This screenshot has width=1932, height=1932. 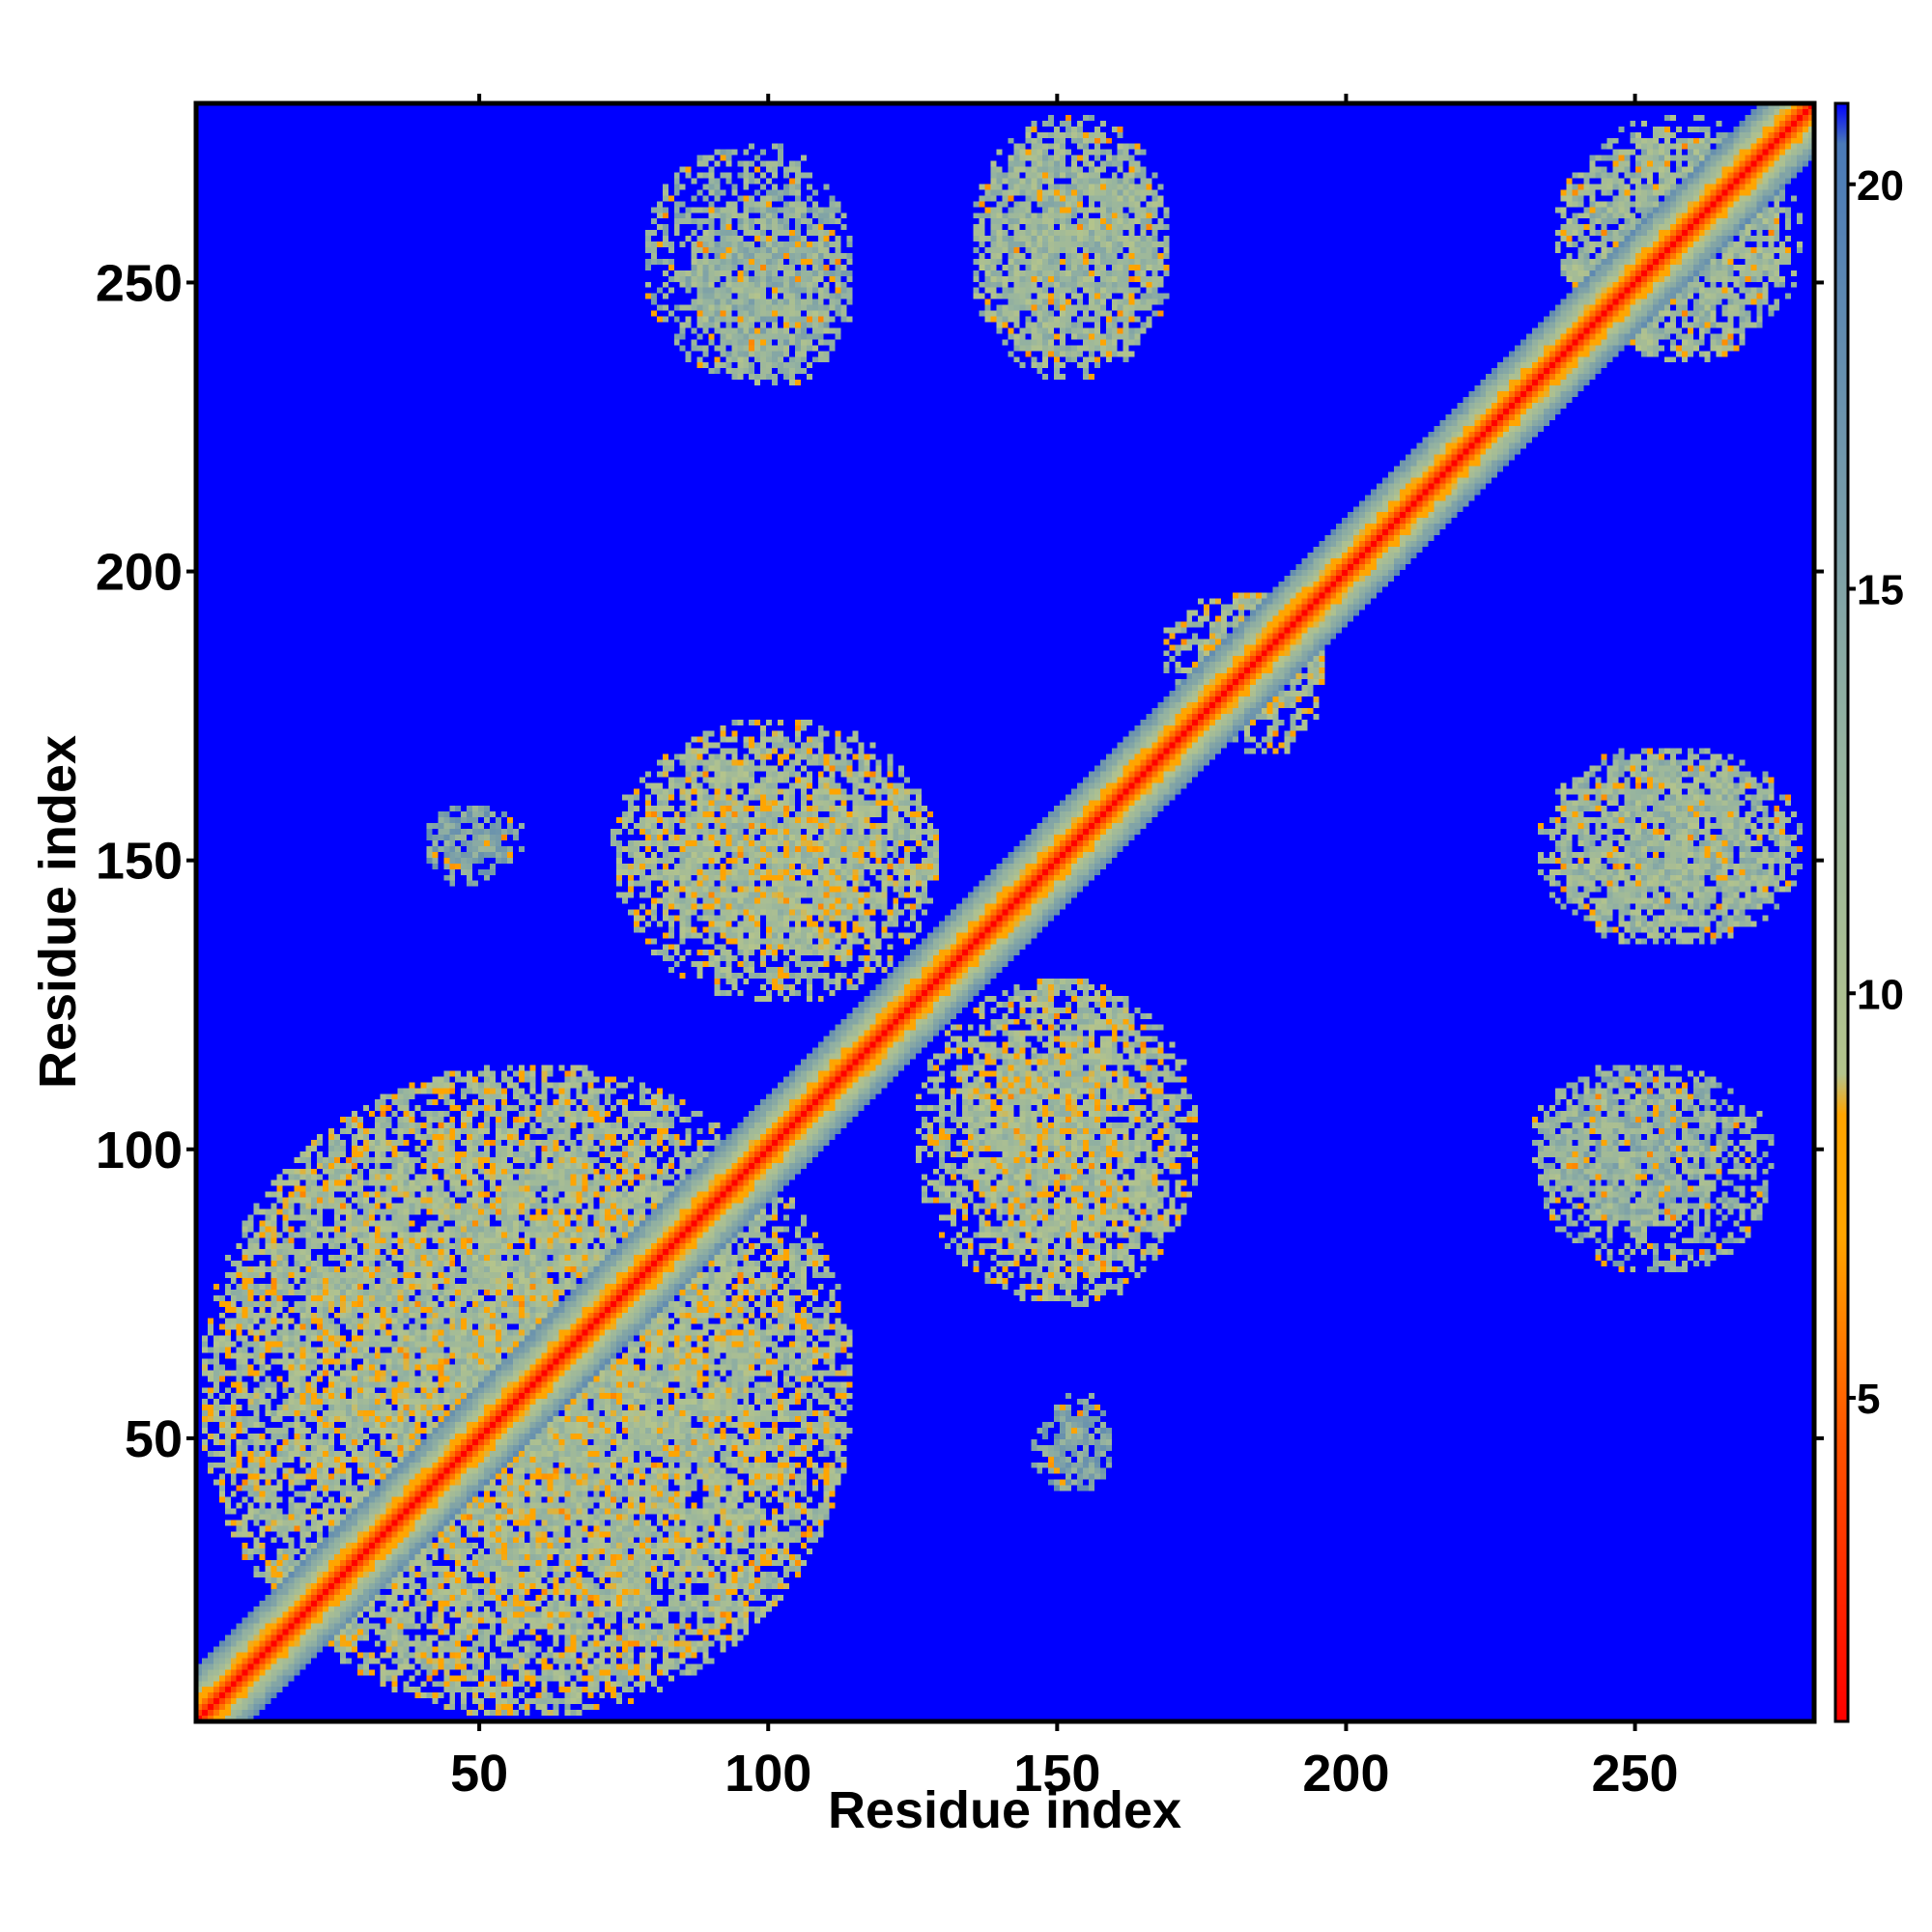 I want to click on x-axis-label: Residue index, so click(x=1005, y=1810).